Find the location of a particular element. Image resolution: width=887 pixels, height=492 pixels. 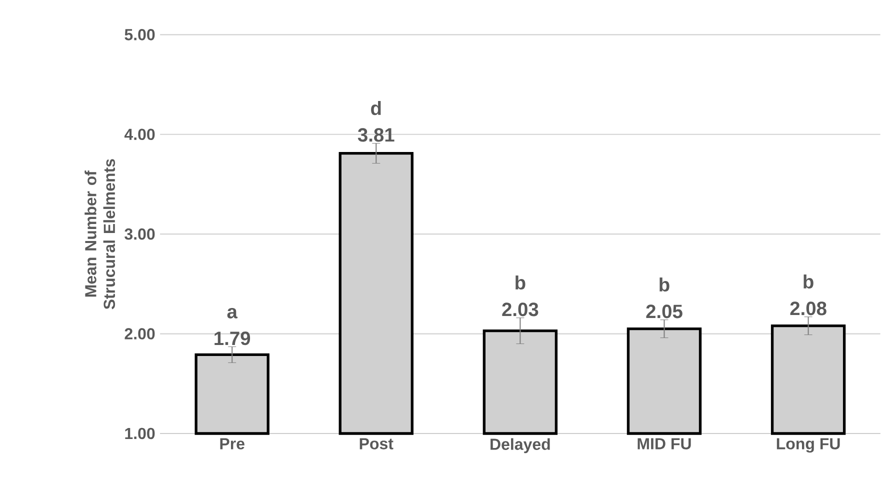

y-tick-label: 1.00 is located at coordinates (140, 434).